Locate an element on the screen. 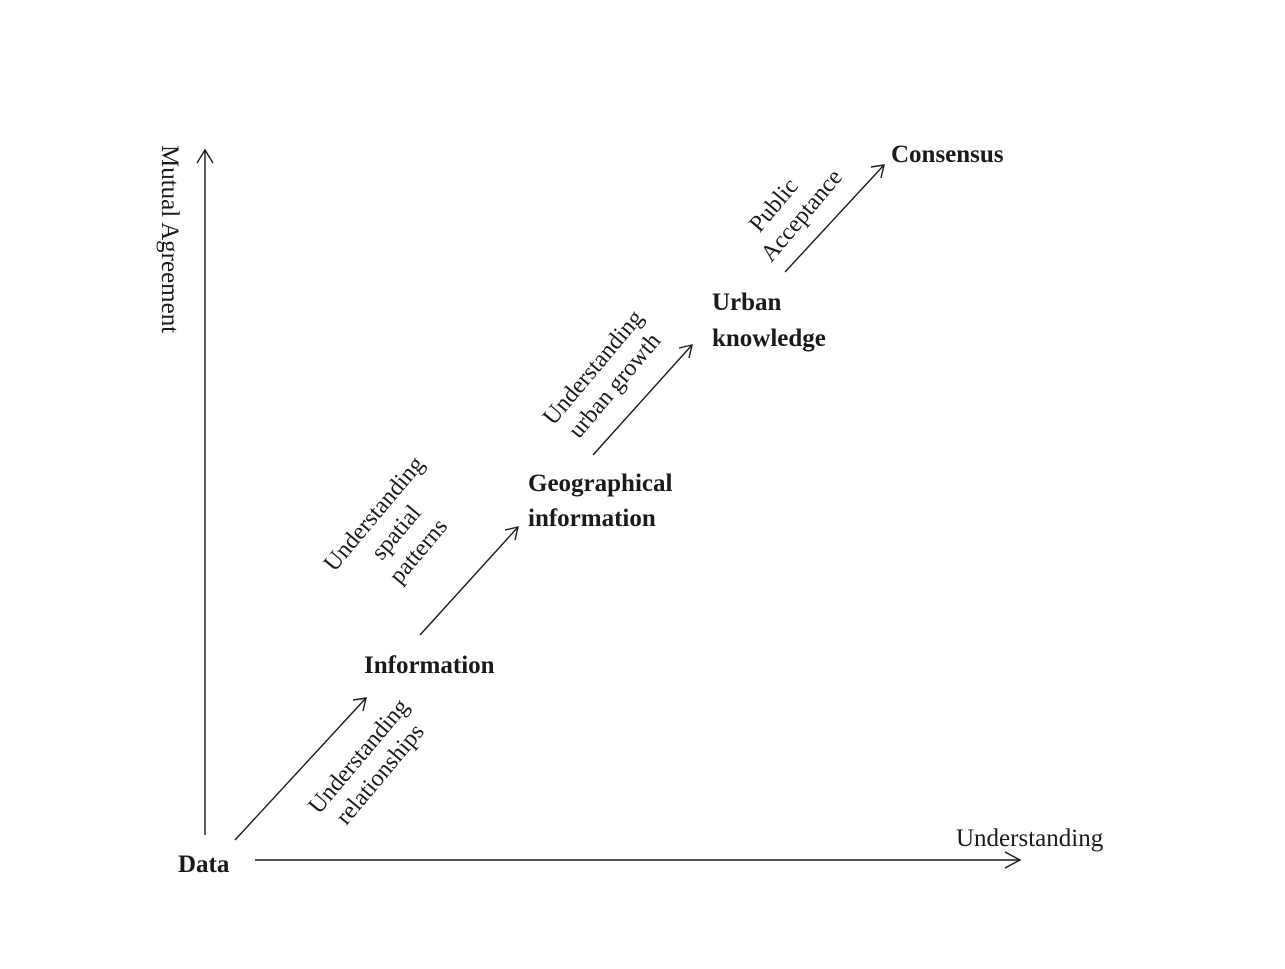  transition-understanding-relationships: Understanding relationships is located at coordinates (367, 762).